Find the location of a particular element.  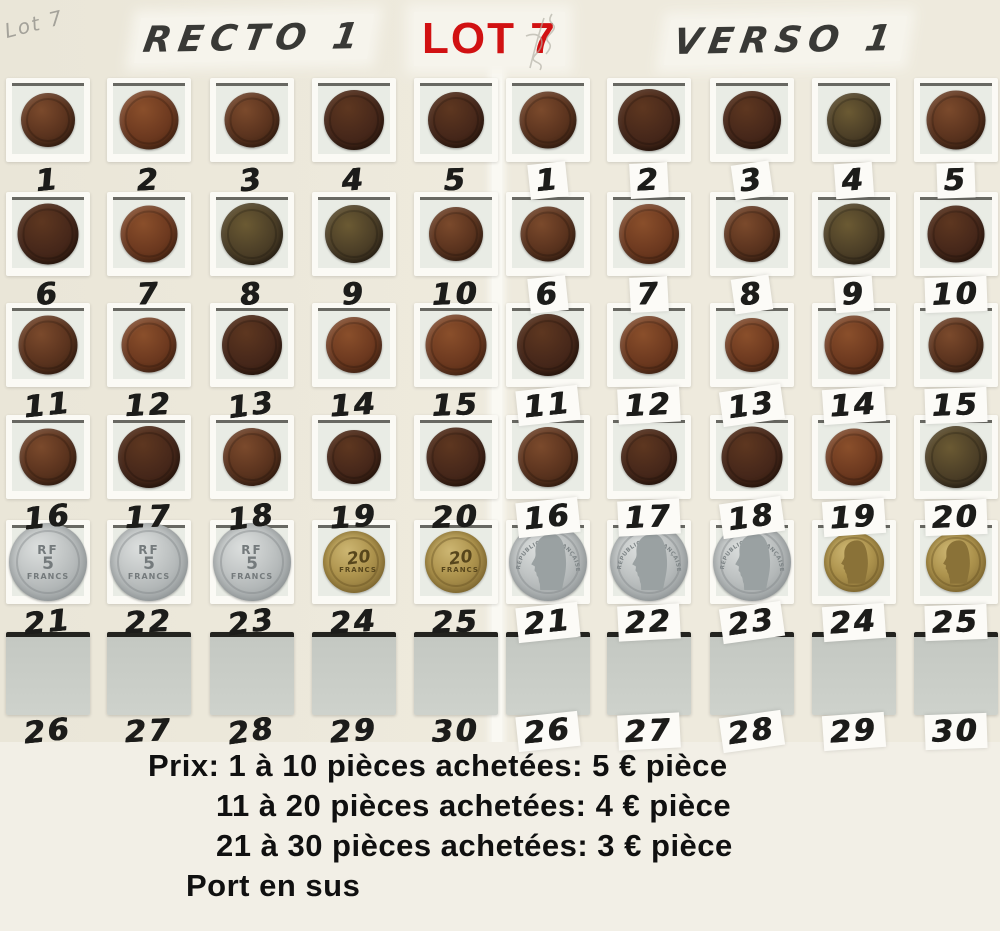

recto-cell-27: 27 is located at coordinates (149, 692).